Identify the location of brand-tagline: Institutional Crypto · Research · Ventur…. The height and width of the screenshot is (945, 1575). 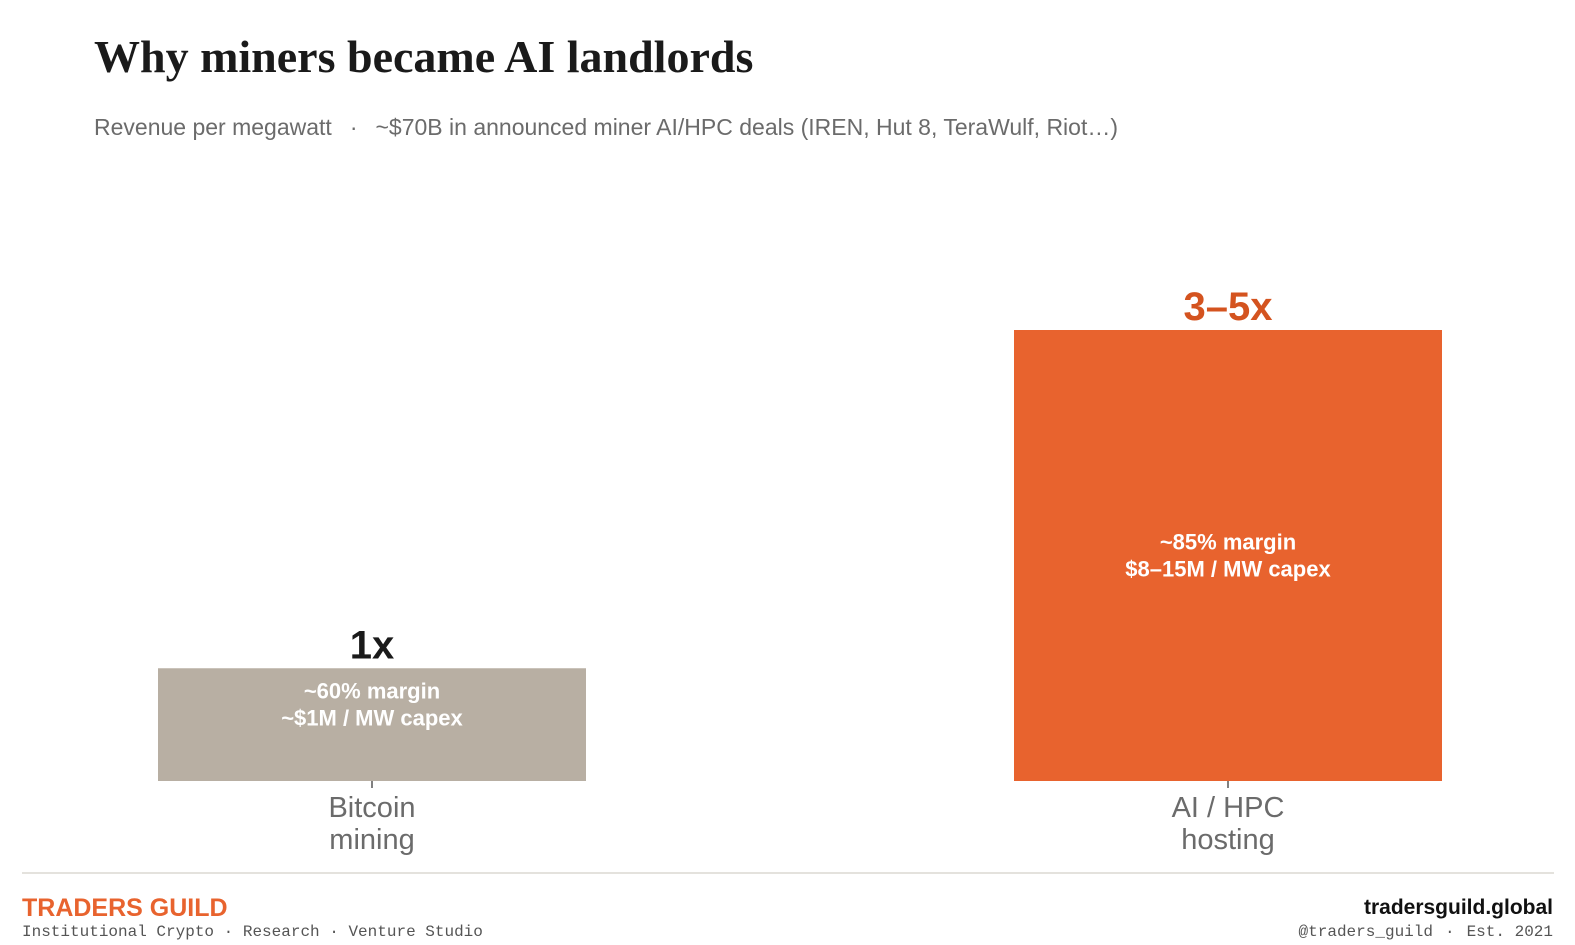
(252, 932).